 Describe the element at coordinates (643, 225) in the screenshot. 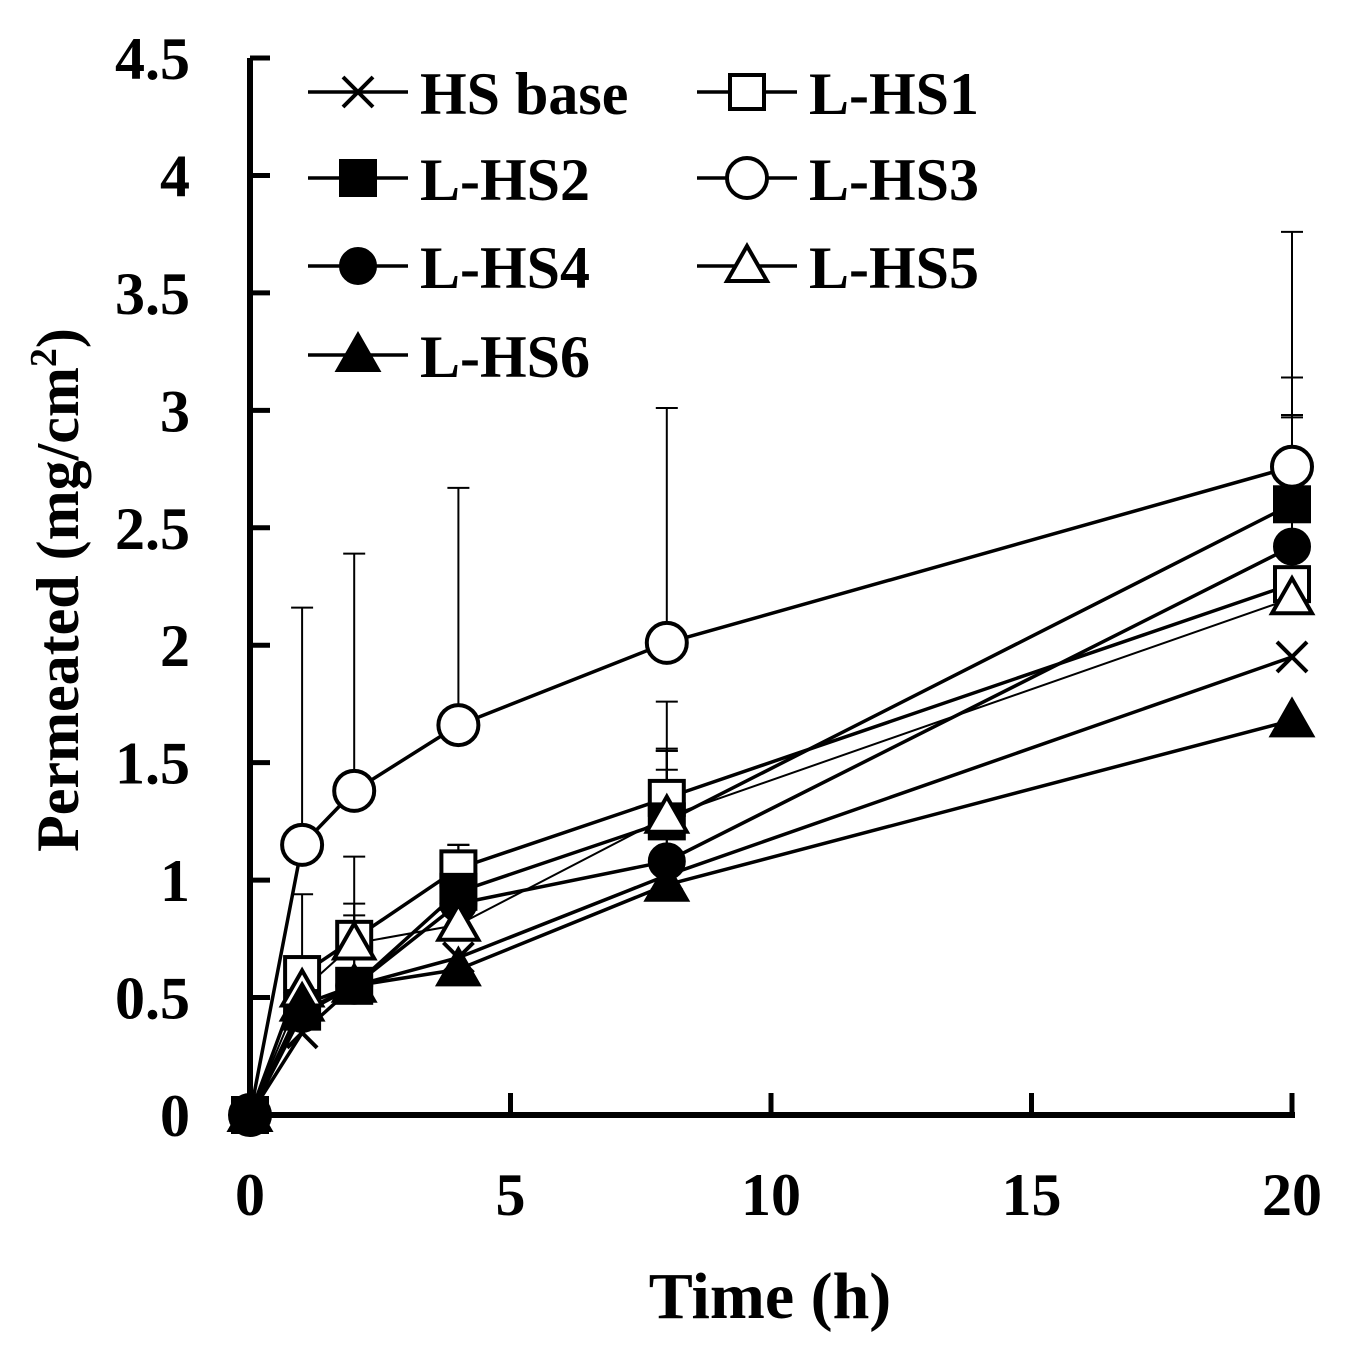

I see `legend: HS base L-HS1 L-HS2 L-HS3 L-HS4 L-HS5 L-HS6` at that location.